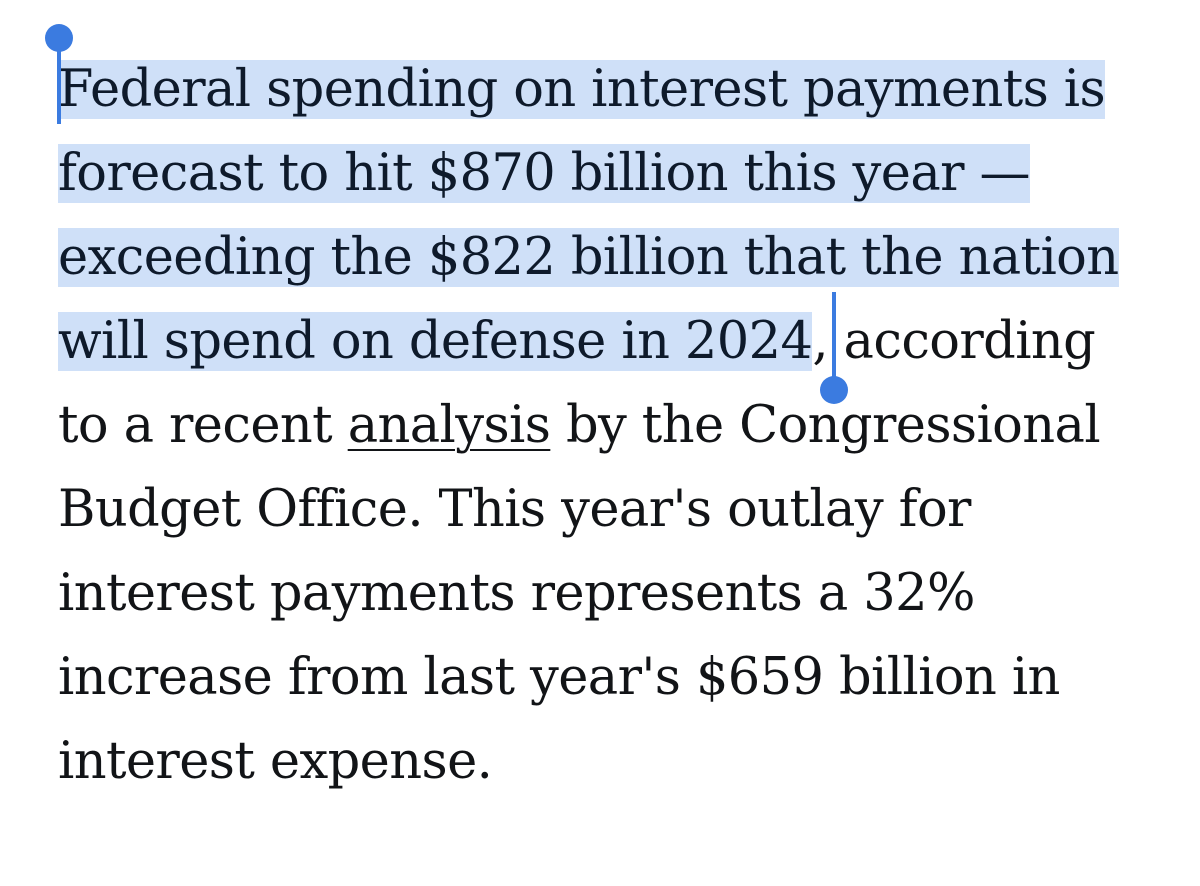 The height and width of the screenshot is (886, 1200). I want to click on selected-text: forecast to hit $870 billion this year —, so click(544, 173).